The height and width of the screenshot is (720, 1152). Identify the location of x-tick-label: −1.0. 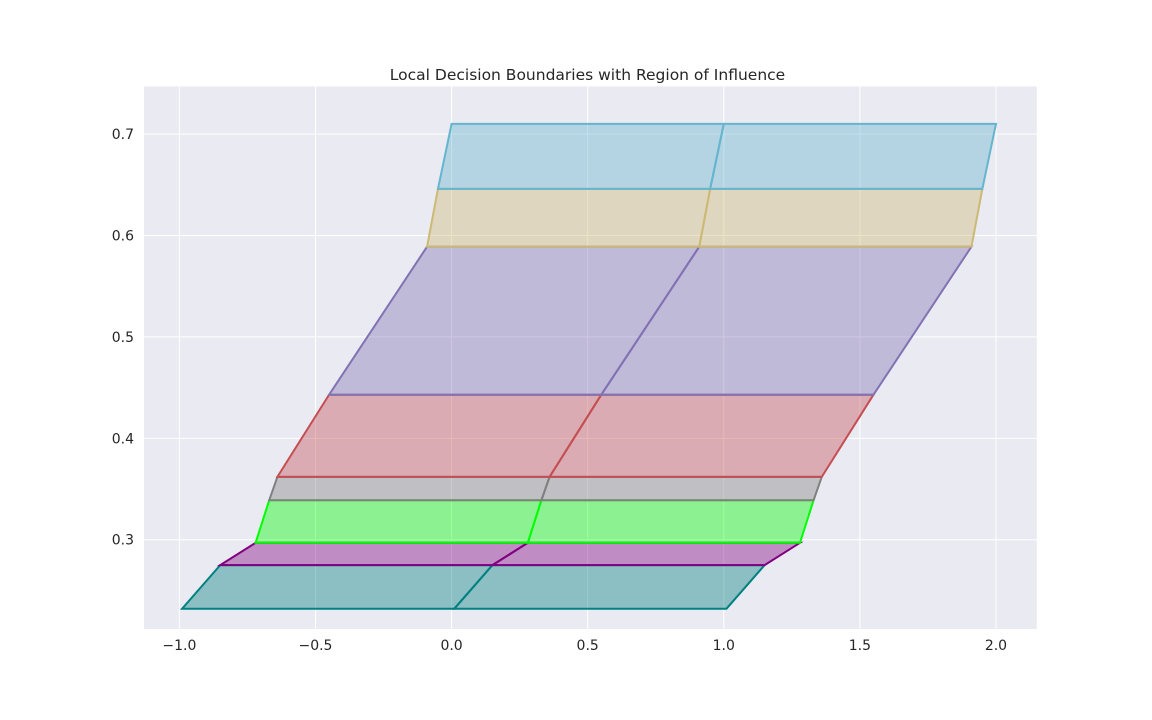
(179, 646).